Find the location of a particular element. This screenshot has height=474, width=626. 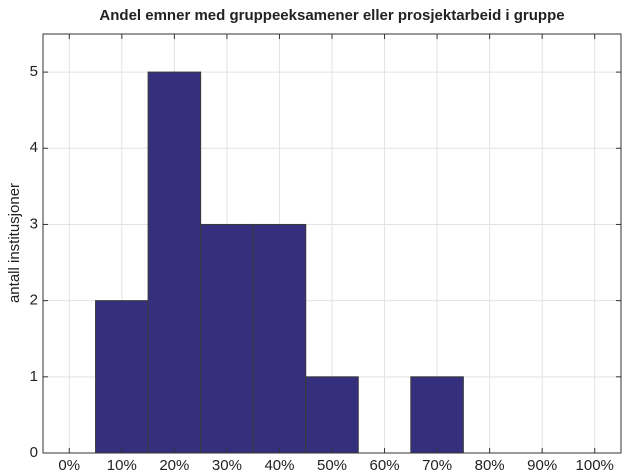

y-tick-label: 3 is located at coordinates (34, 223).